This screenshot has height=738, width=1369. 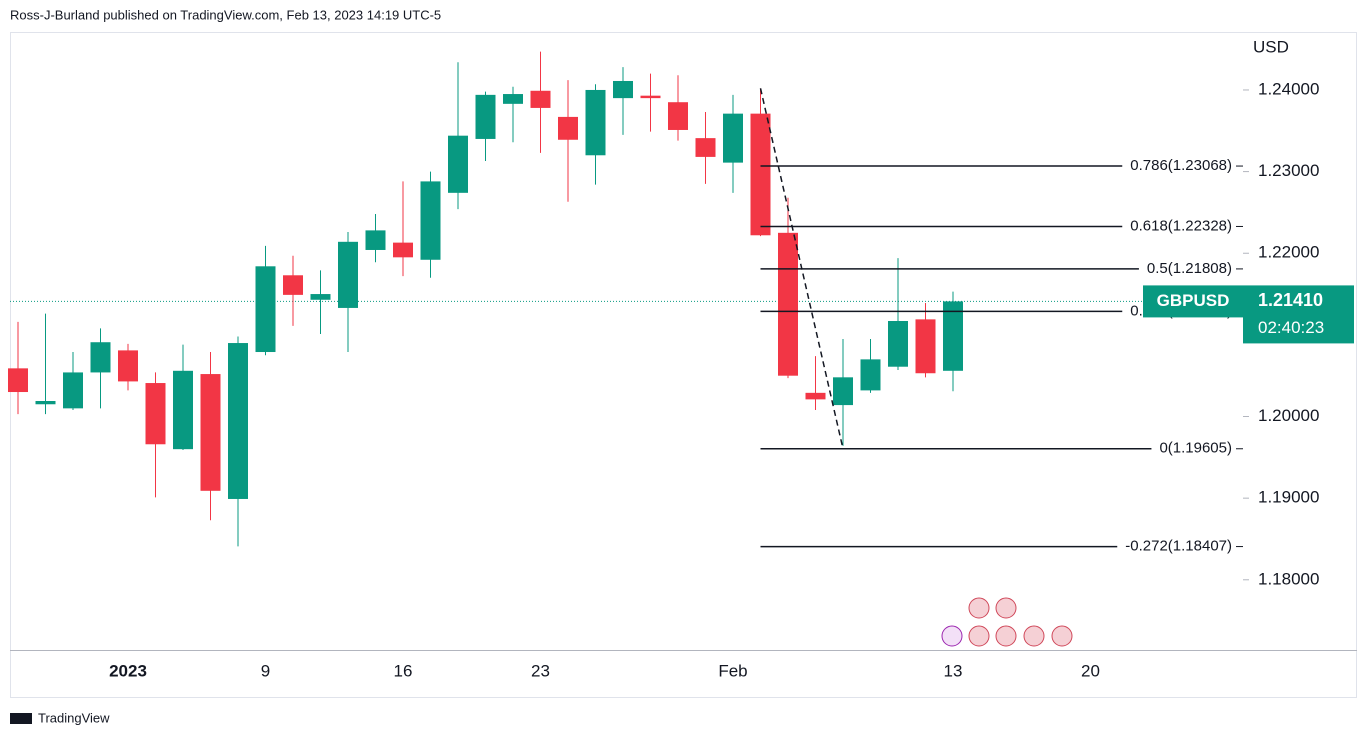 I want to click on fib-label: 0.786(1.23068), so click(x=1181, y=165).